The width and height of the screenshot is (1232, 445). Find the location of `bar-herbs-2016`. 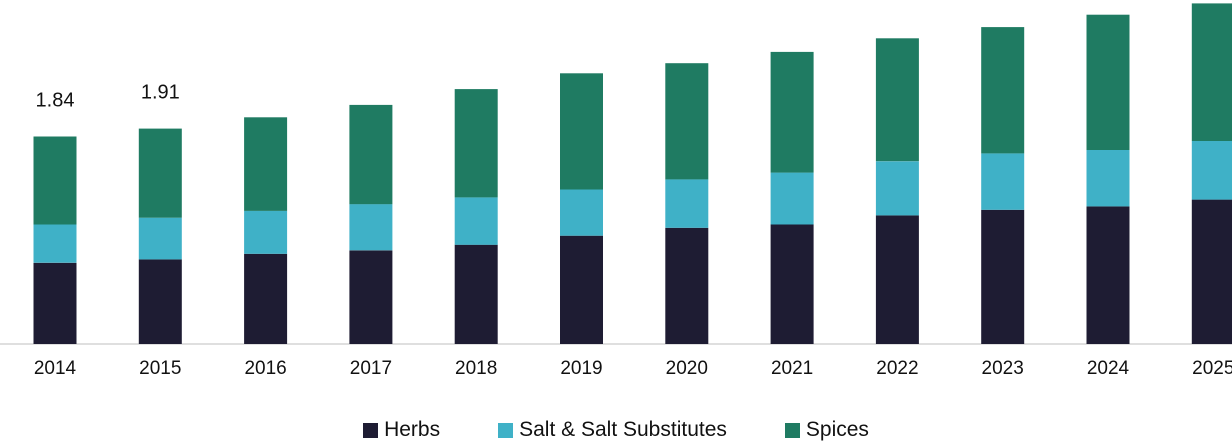

bar-herbs-2016 is located at coordinates (266, 298).